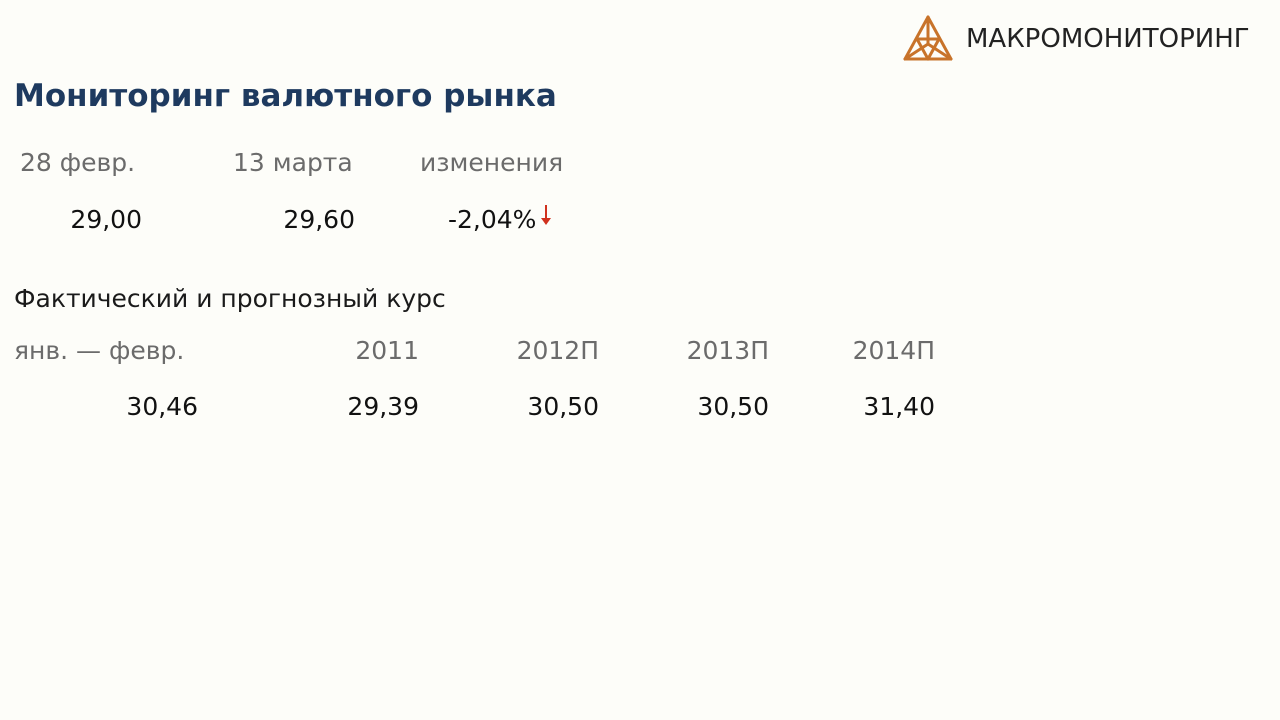 This screenshot has width=1280, height=720. I want to click on change-value-group: -2,04%, so click(500, 220).